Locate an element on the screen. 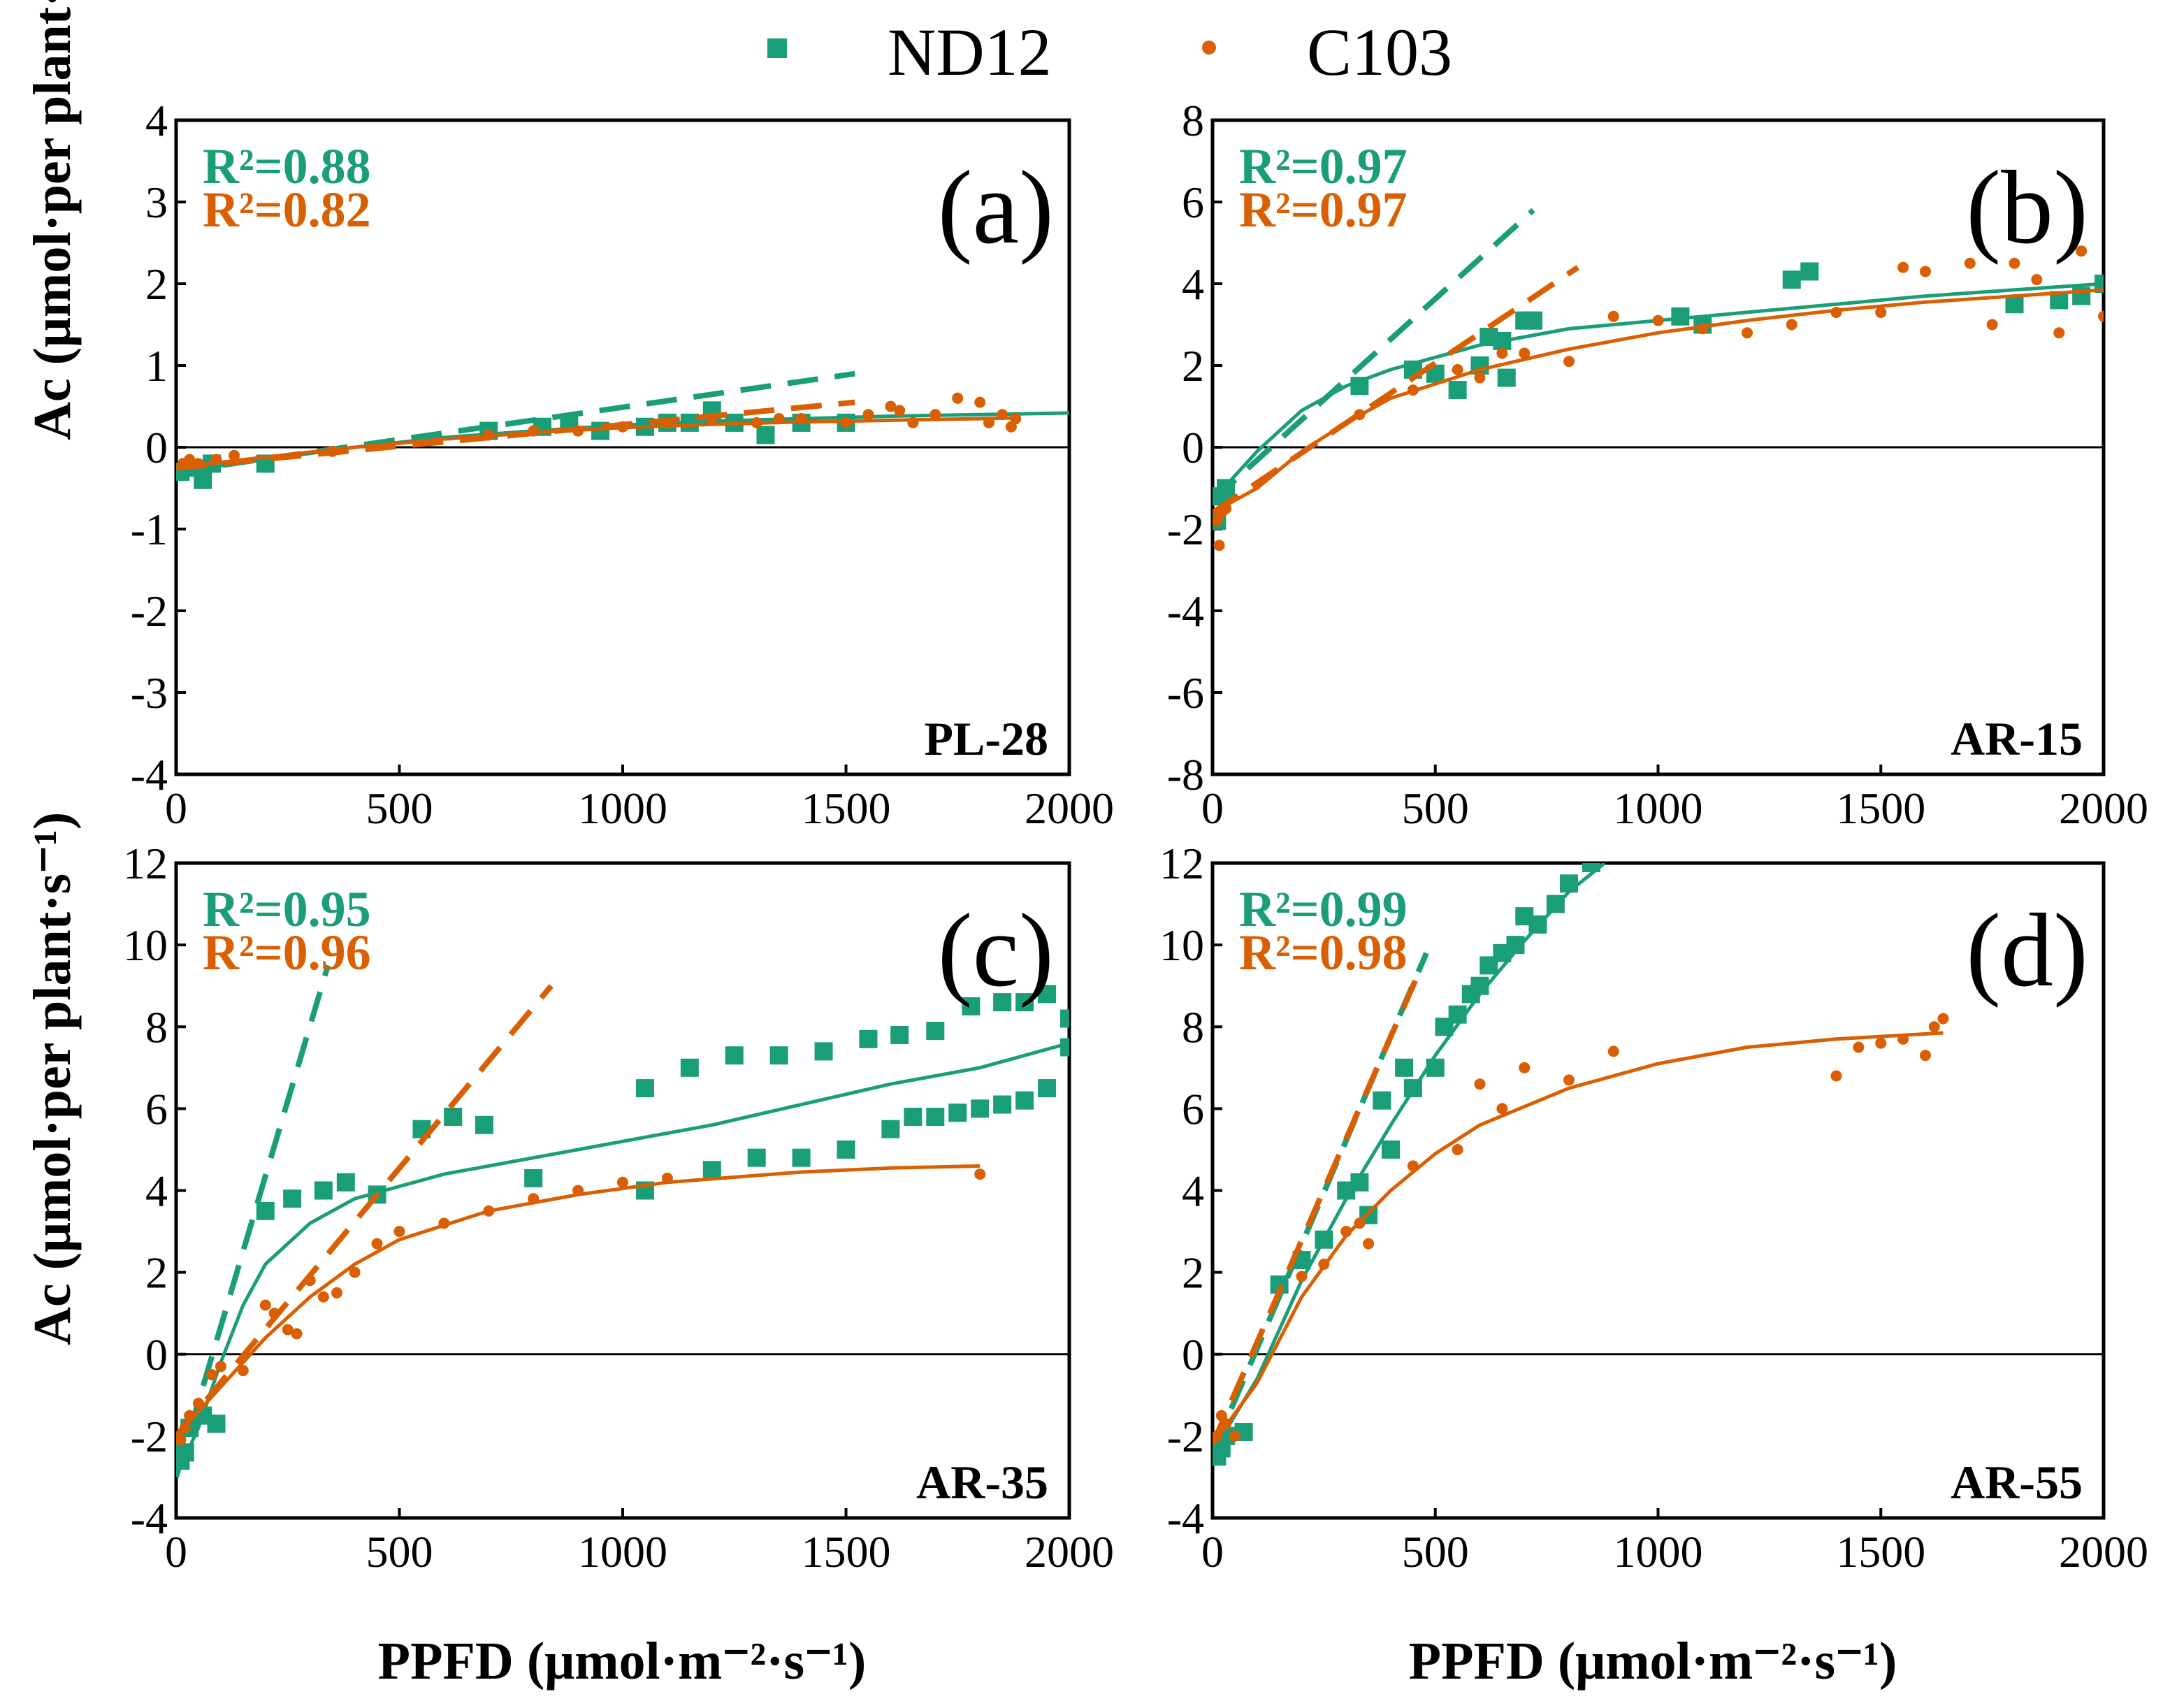 The height and width of the screenshot is (1708, 2163). x-tick-label: 0 is located at coordinates (1212, 1552).